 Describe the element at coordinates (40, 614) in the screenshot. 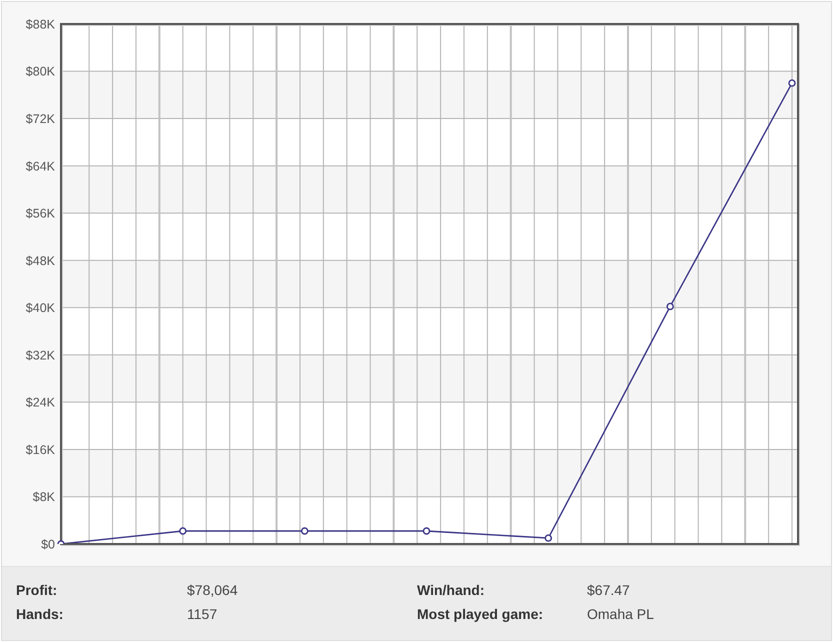

I see `text: Hands:` at that location.